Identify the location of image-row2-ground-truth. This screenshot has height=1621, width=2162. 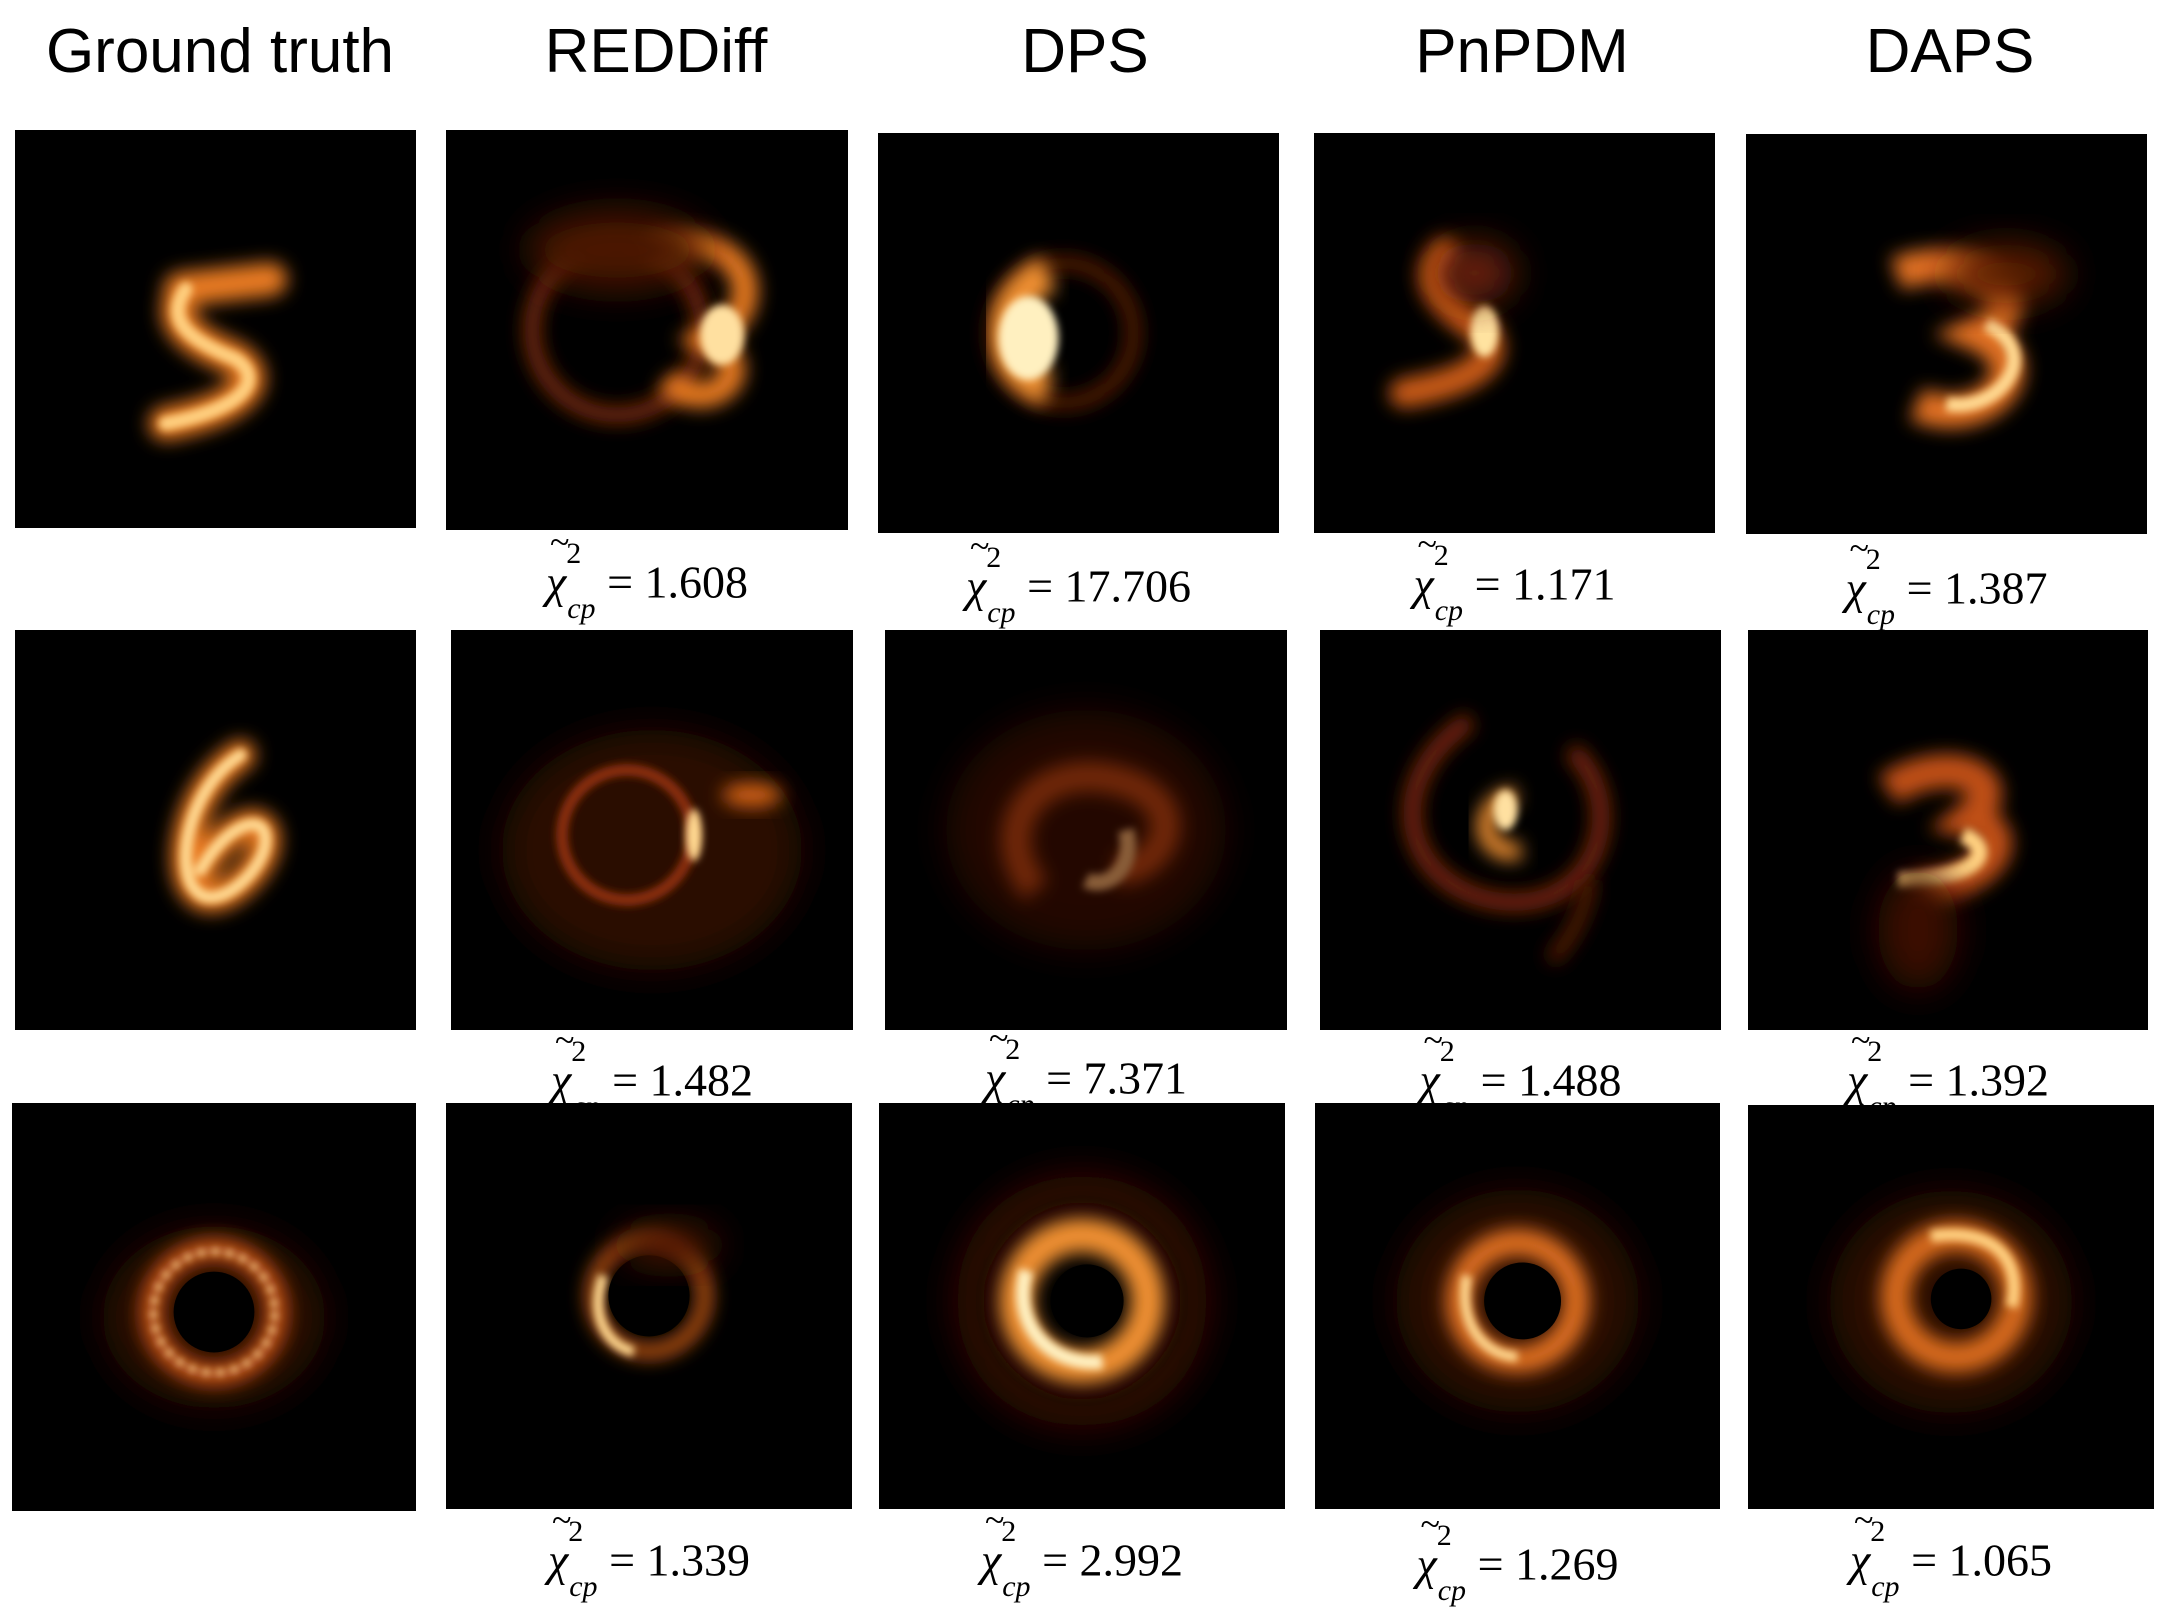
(215, 830).